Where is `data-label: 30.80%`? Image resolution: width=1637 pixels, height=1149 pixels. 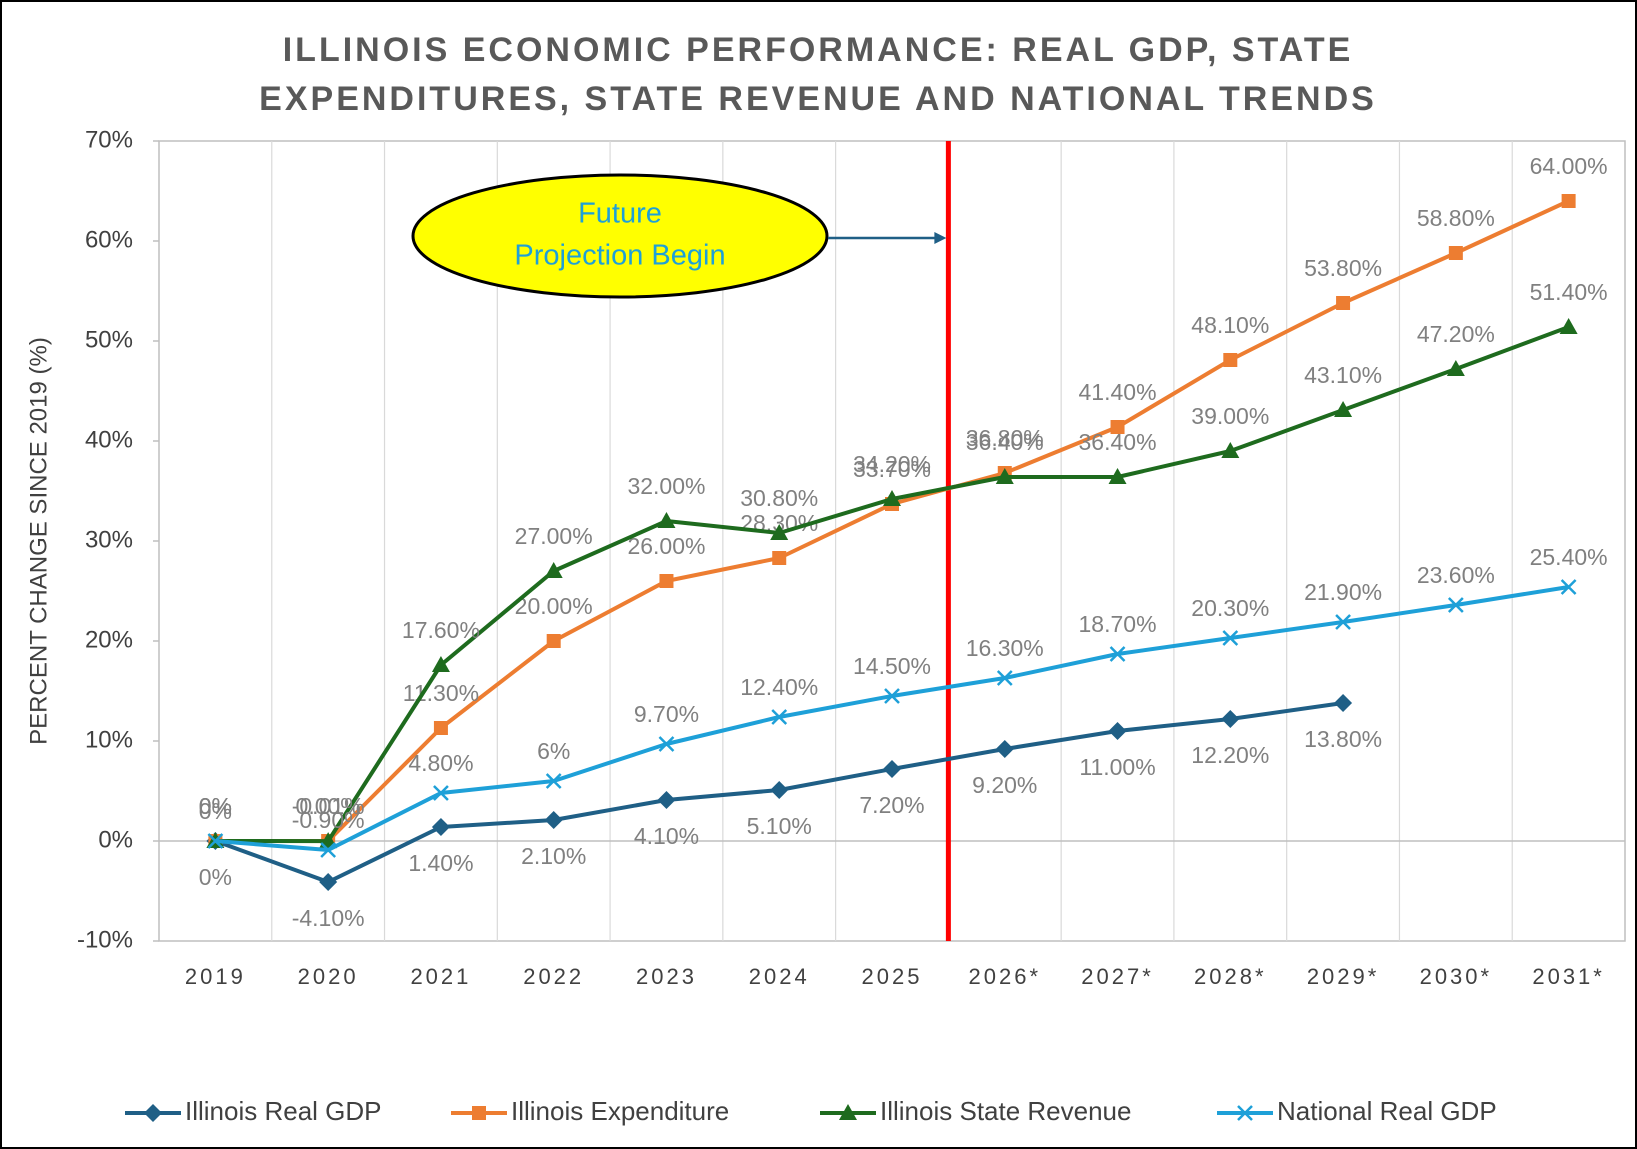 data-label: 30.80% is located at coordinates (779, 498).